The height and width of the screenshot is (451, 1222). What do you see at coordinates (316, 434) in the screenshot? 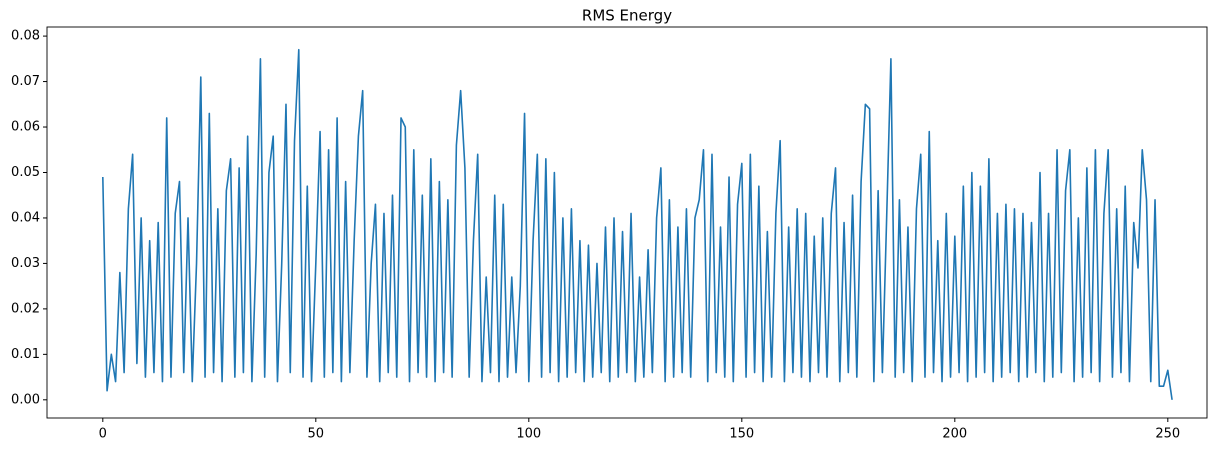
I see `x-tick-label: 50` at bounding box center [316, 434].